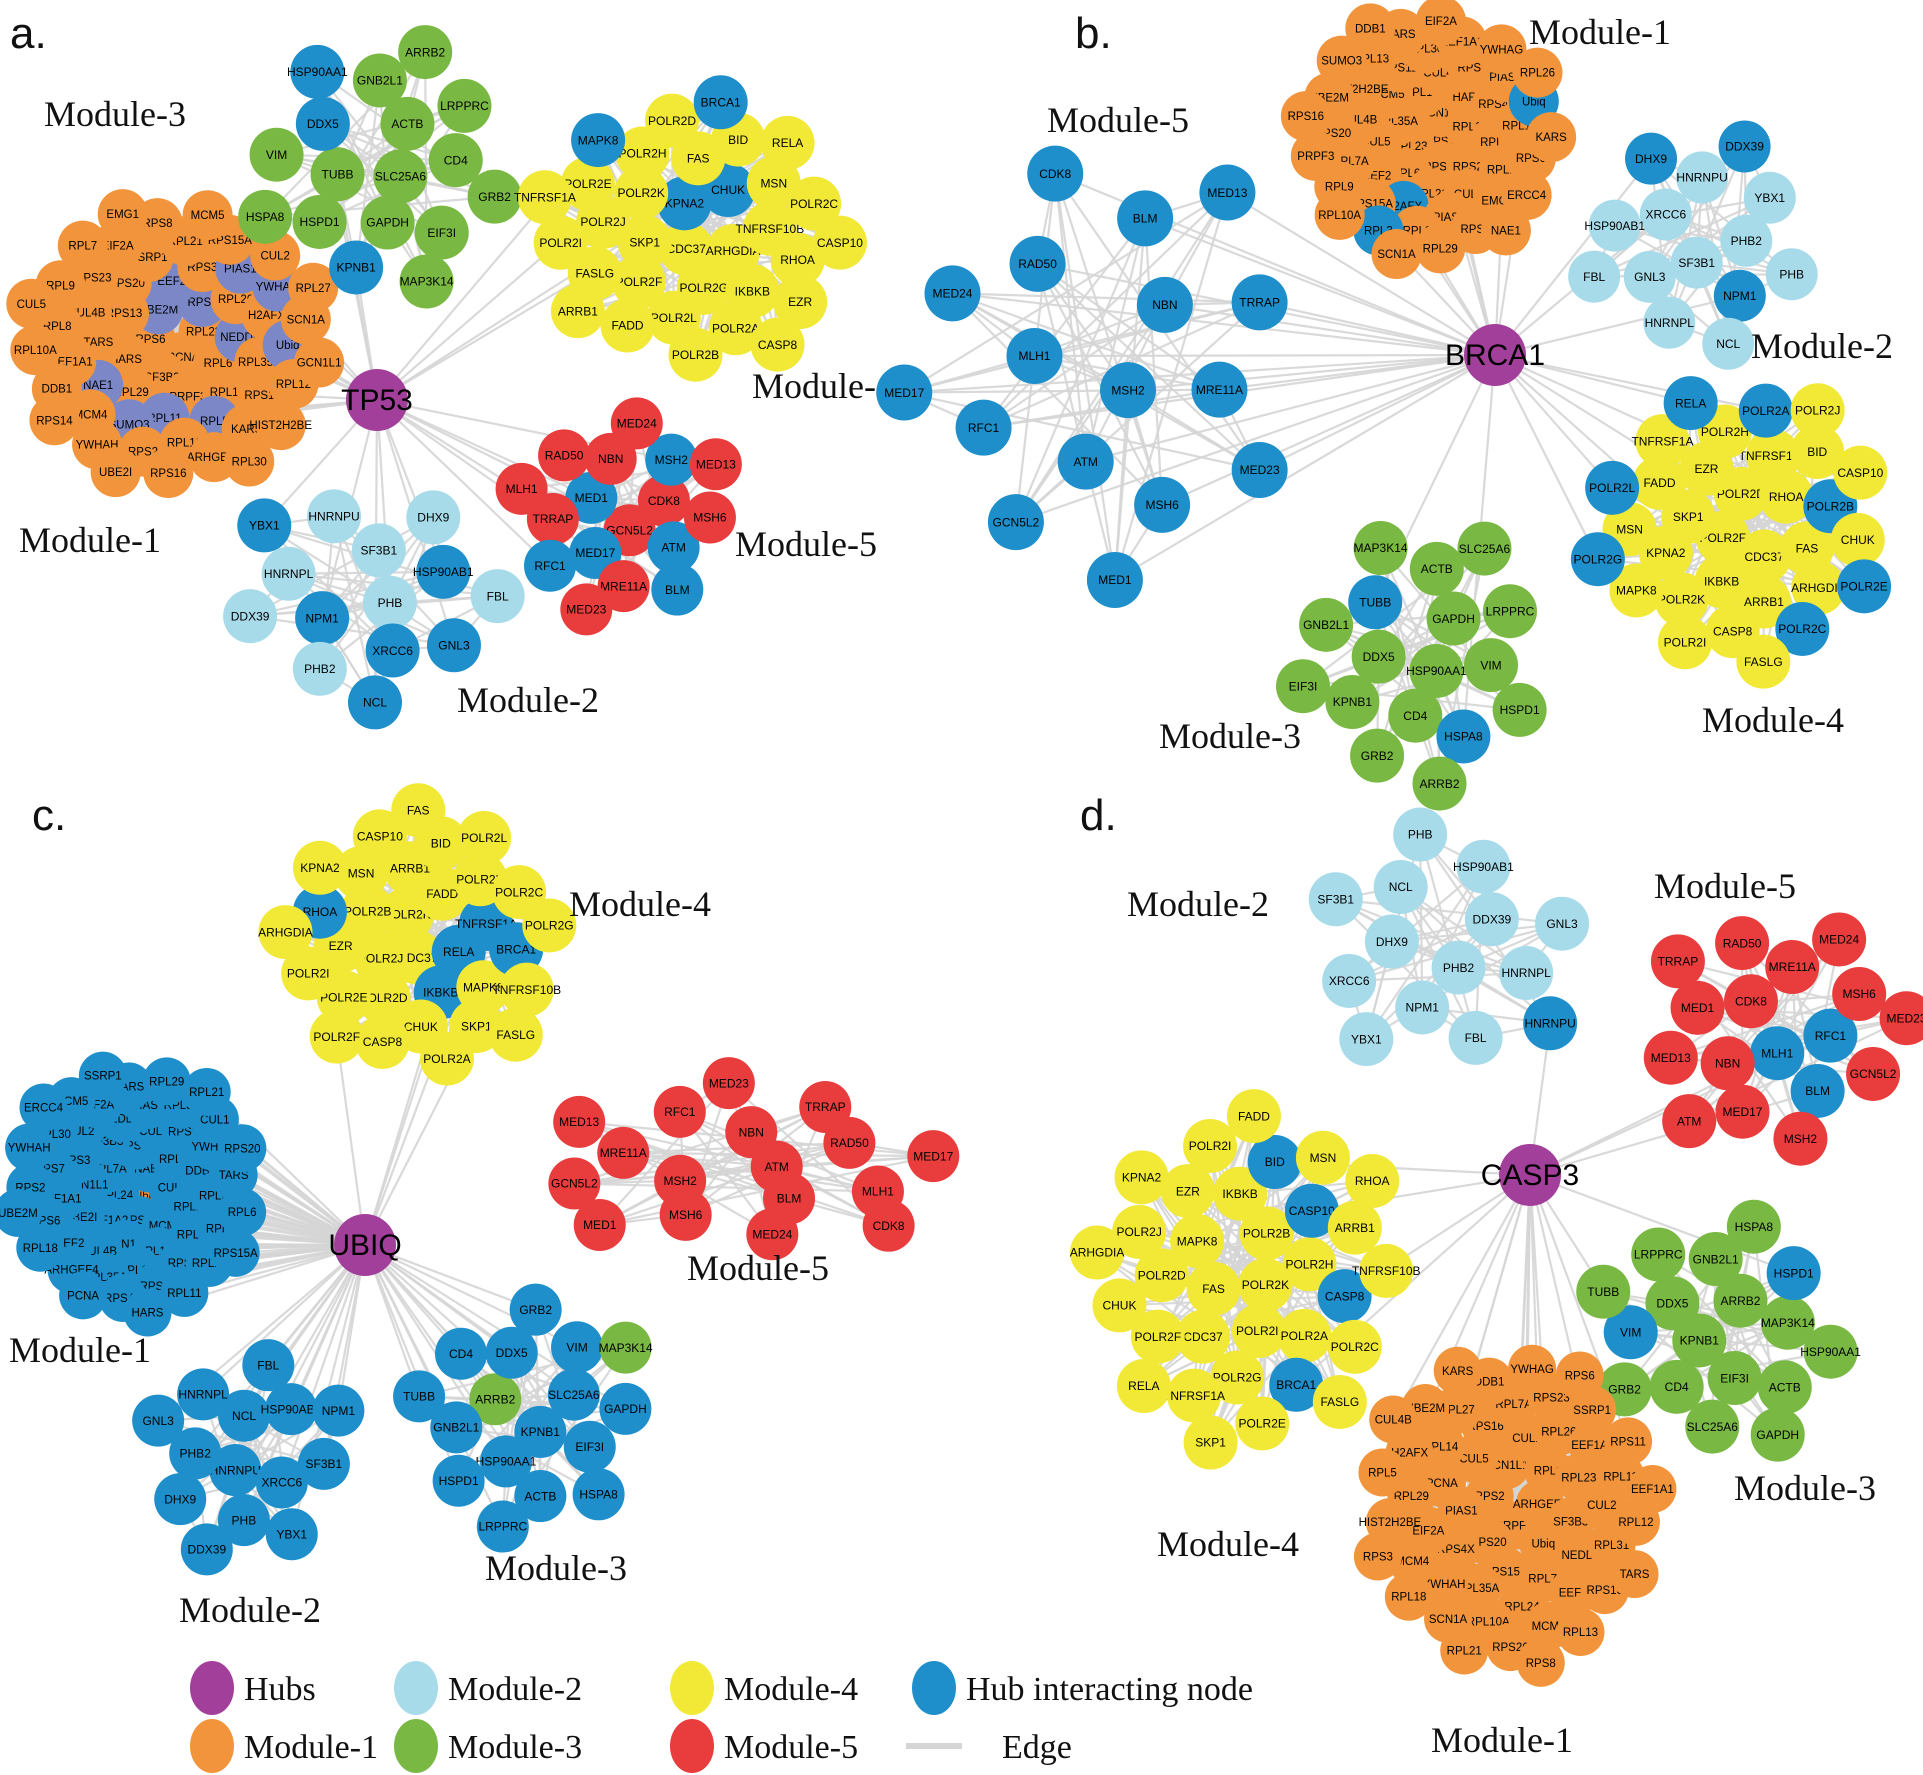 The height and width of the screenshot is (1775, 1923). I want to click on node-med23: MED23, so click(728, 1083).